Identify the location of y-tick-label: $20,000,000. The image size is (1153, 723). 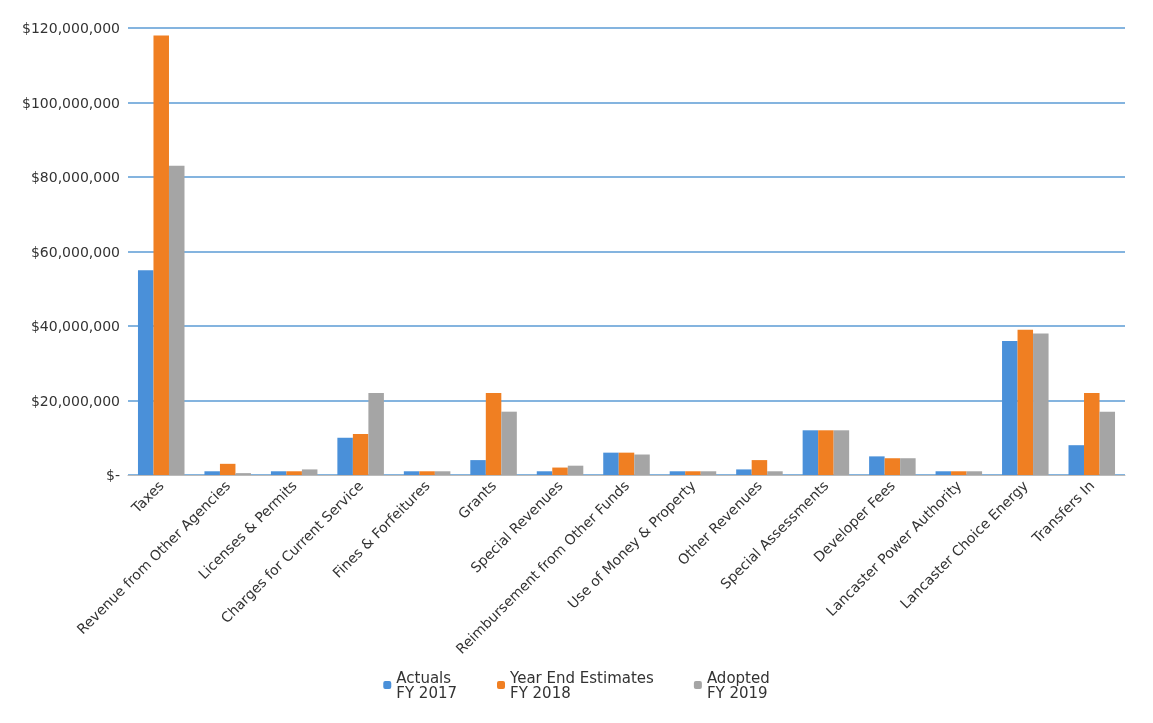
(75, 400).